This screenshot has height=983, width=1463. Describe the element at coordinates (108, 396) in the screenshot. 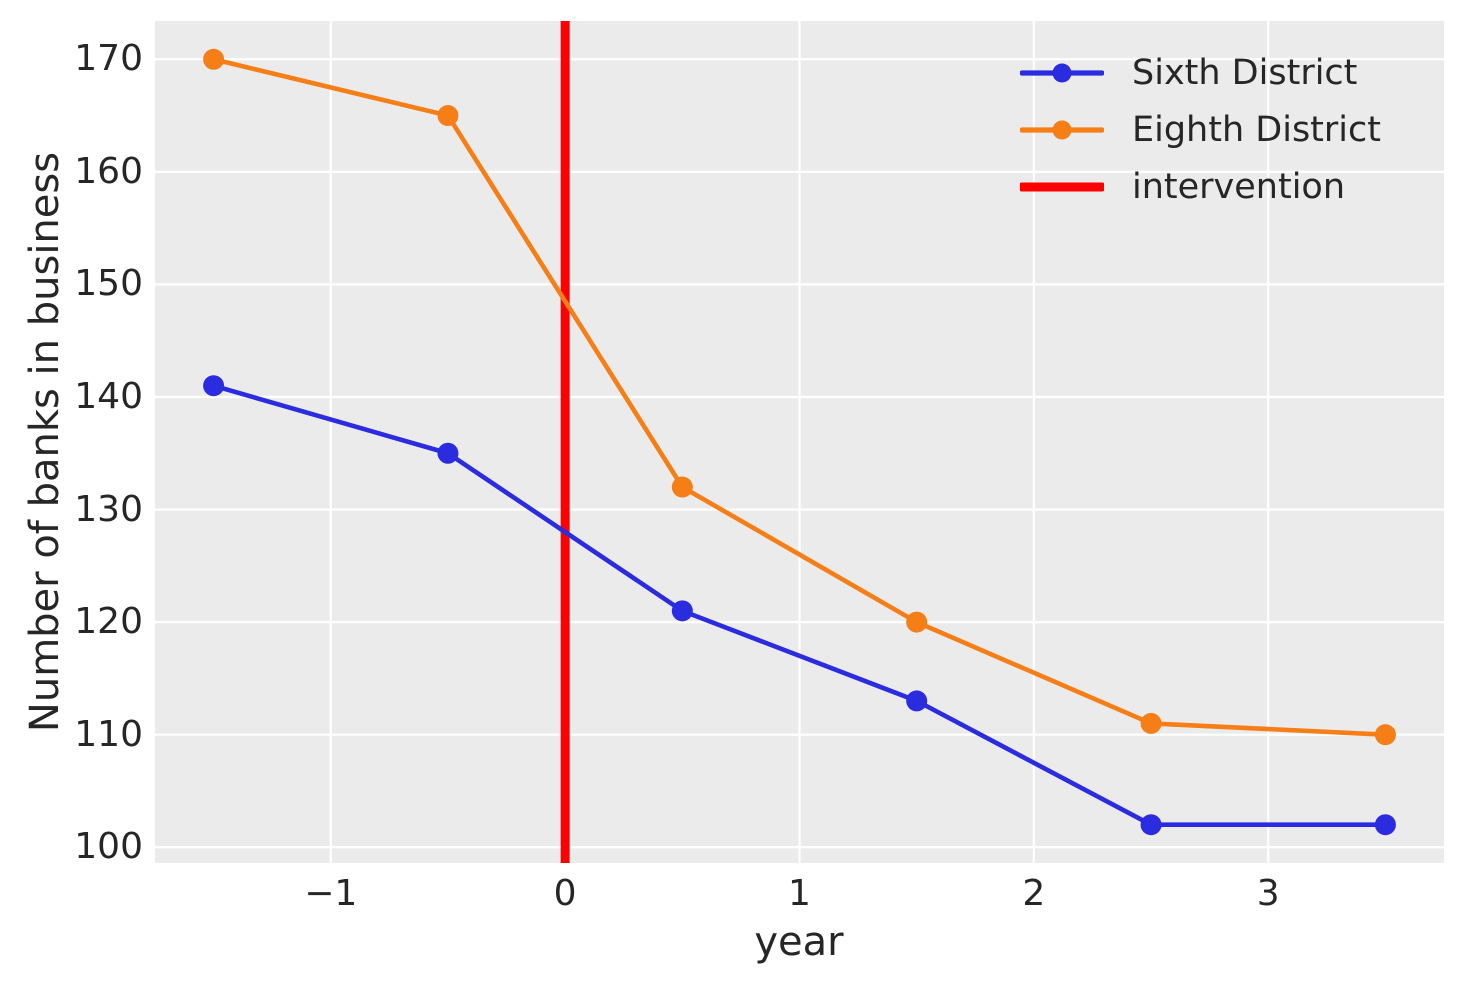

I see `y-tick-label: 140` at that location.